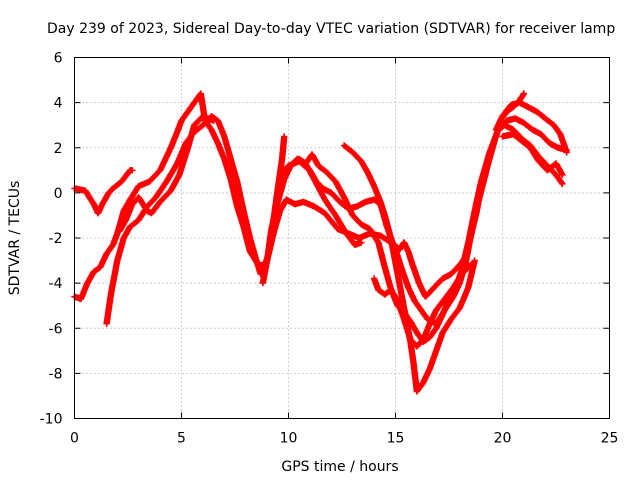  I want to click on series-track-k, so click(532, 154).